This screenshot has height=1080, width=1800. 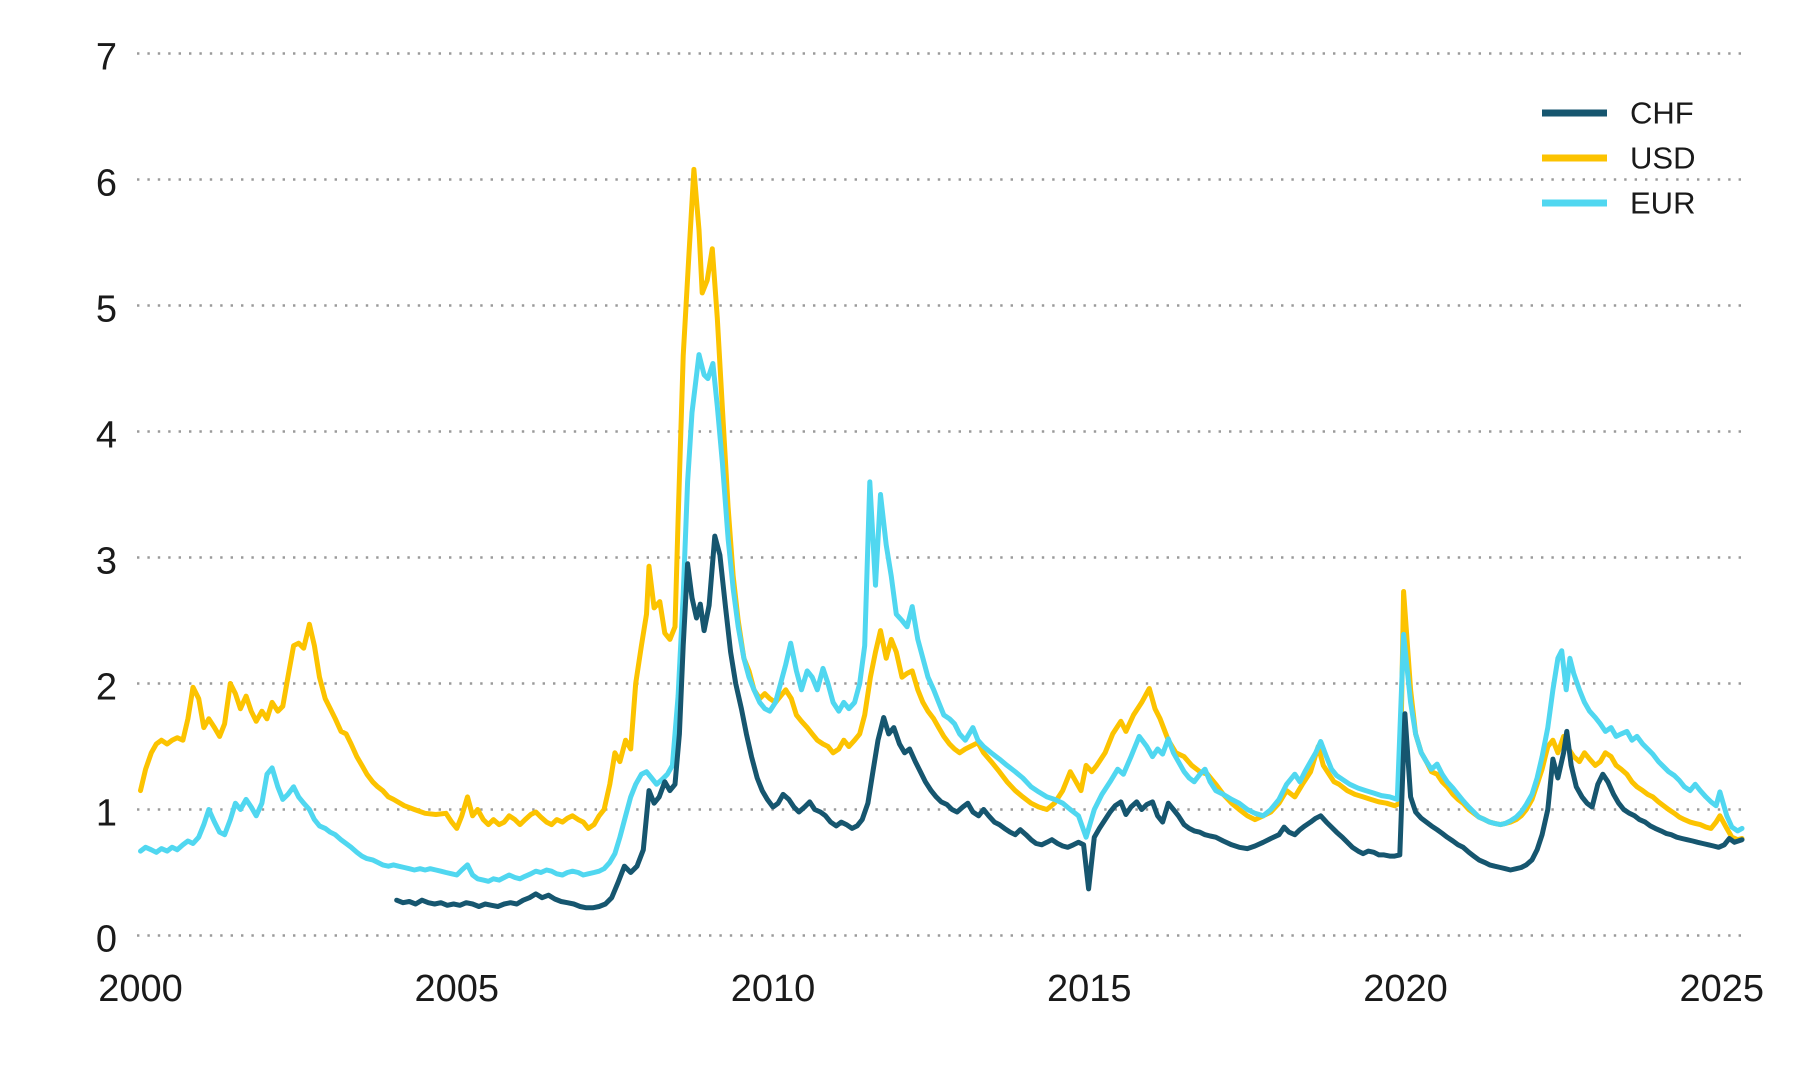 What do you see at coordinates (106, 562) in the screenshot?
I see `y-tick-label-3: 3` at bounding box center [106, 562].